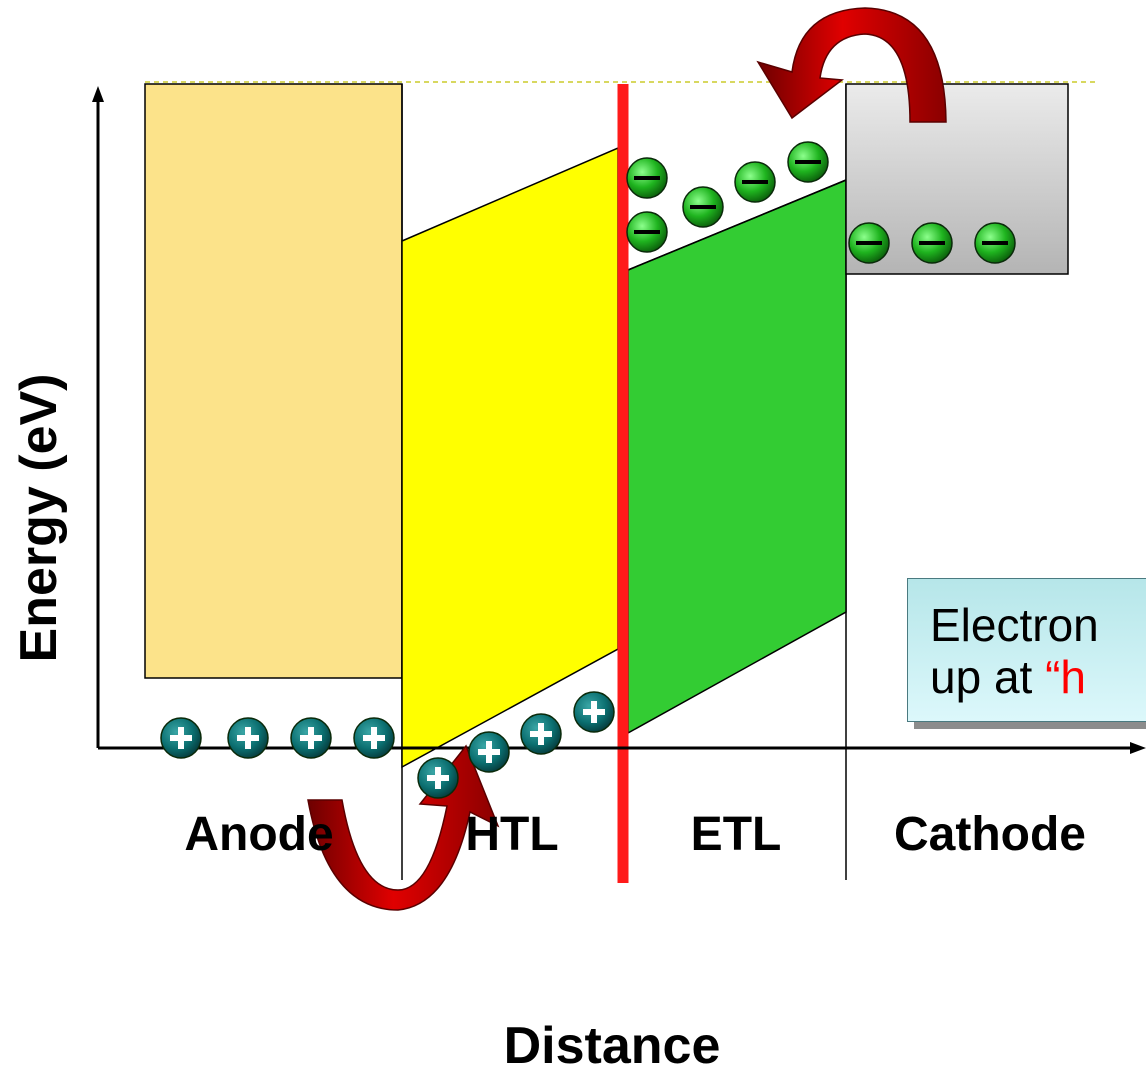  Describe the element at coordinates (98, 94) in the screenshot. I see `y-axis-arrowhead` at that location.